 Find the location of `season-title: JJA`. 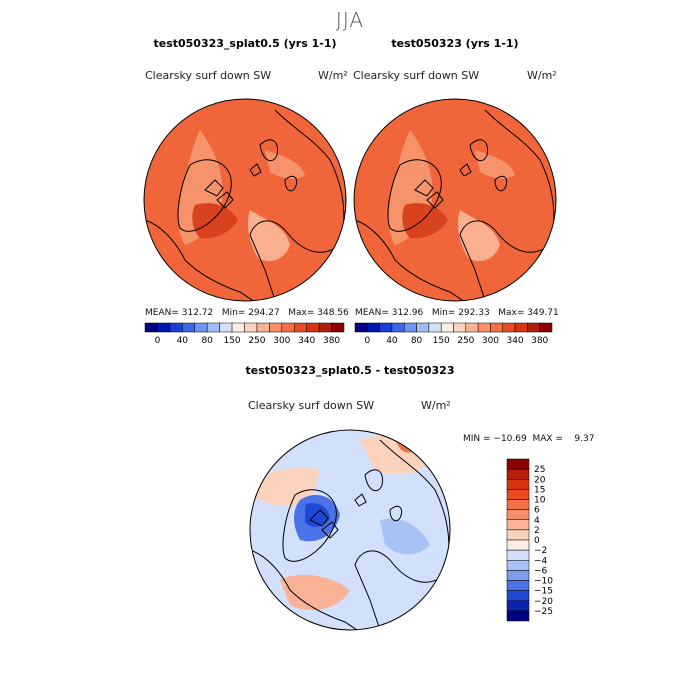

season-title: JJA is located at coordinates (350, 20).